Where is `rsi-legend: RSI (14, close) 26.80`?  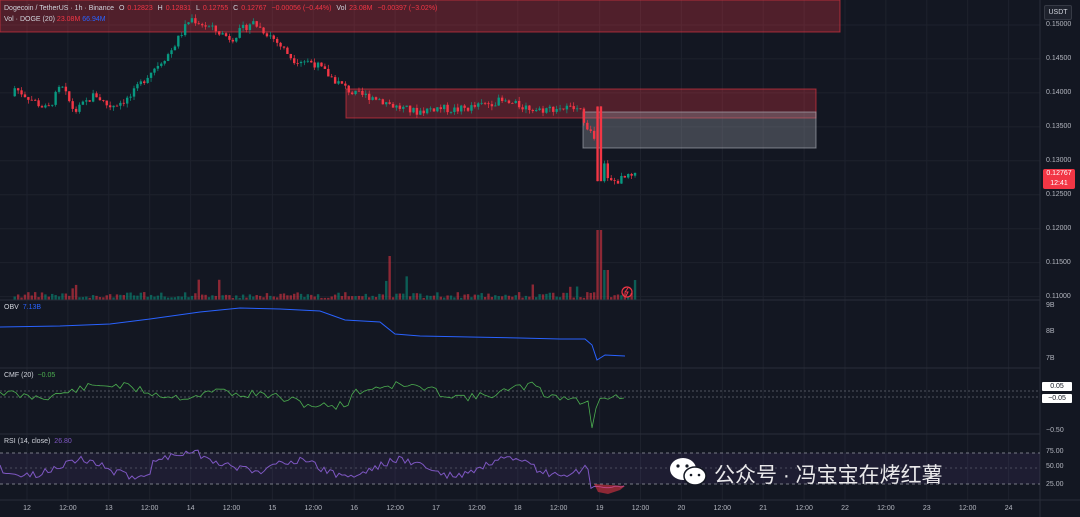
rsi-legend: RSI (14, close) 26.80 is located at coordinates (38, 441).